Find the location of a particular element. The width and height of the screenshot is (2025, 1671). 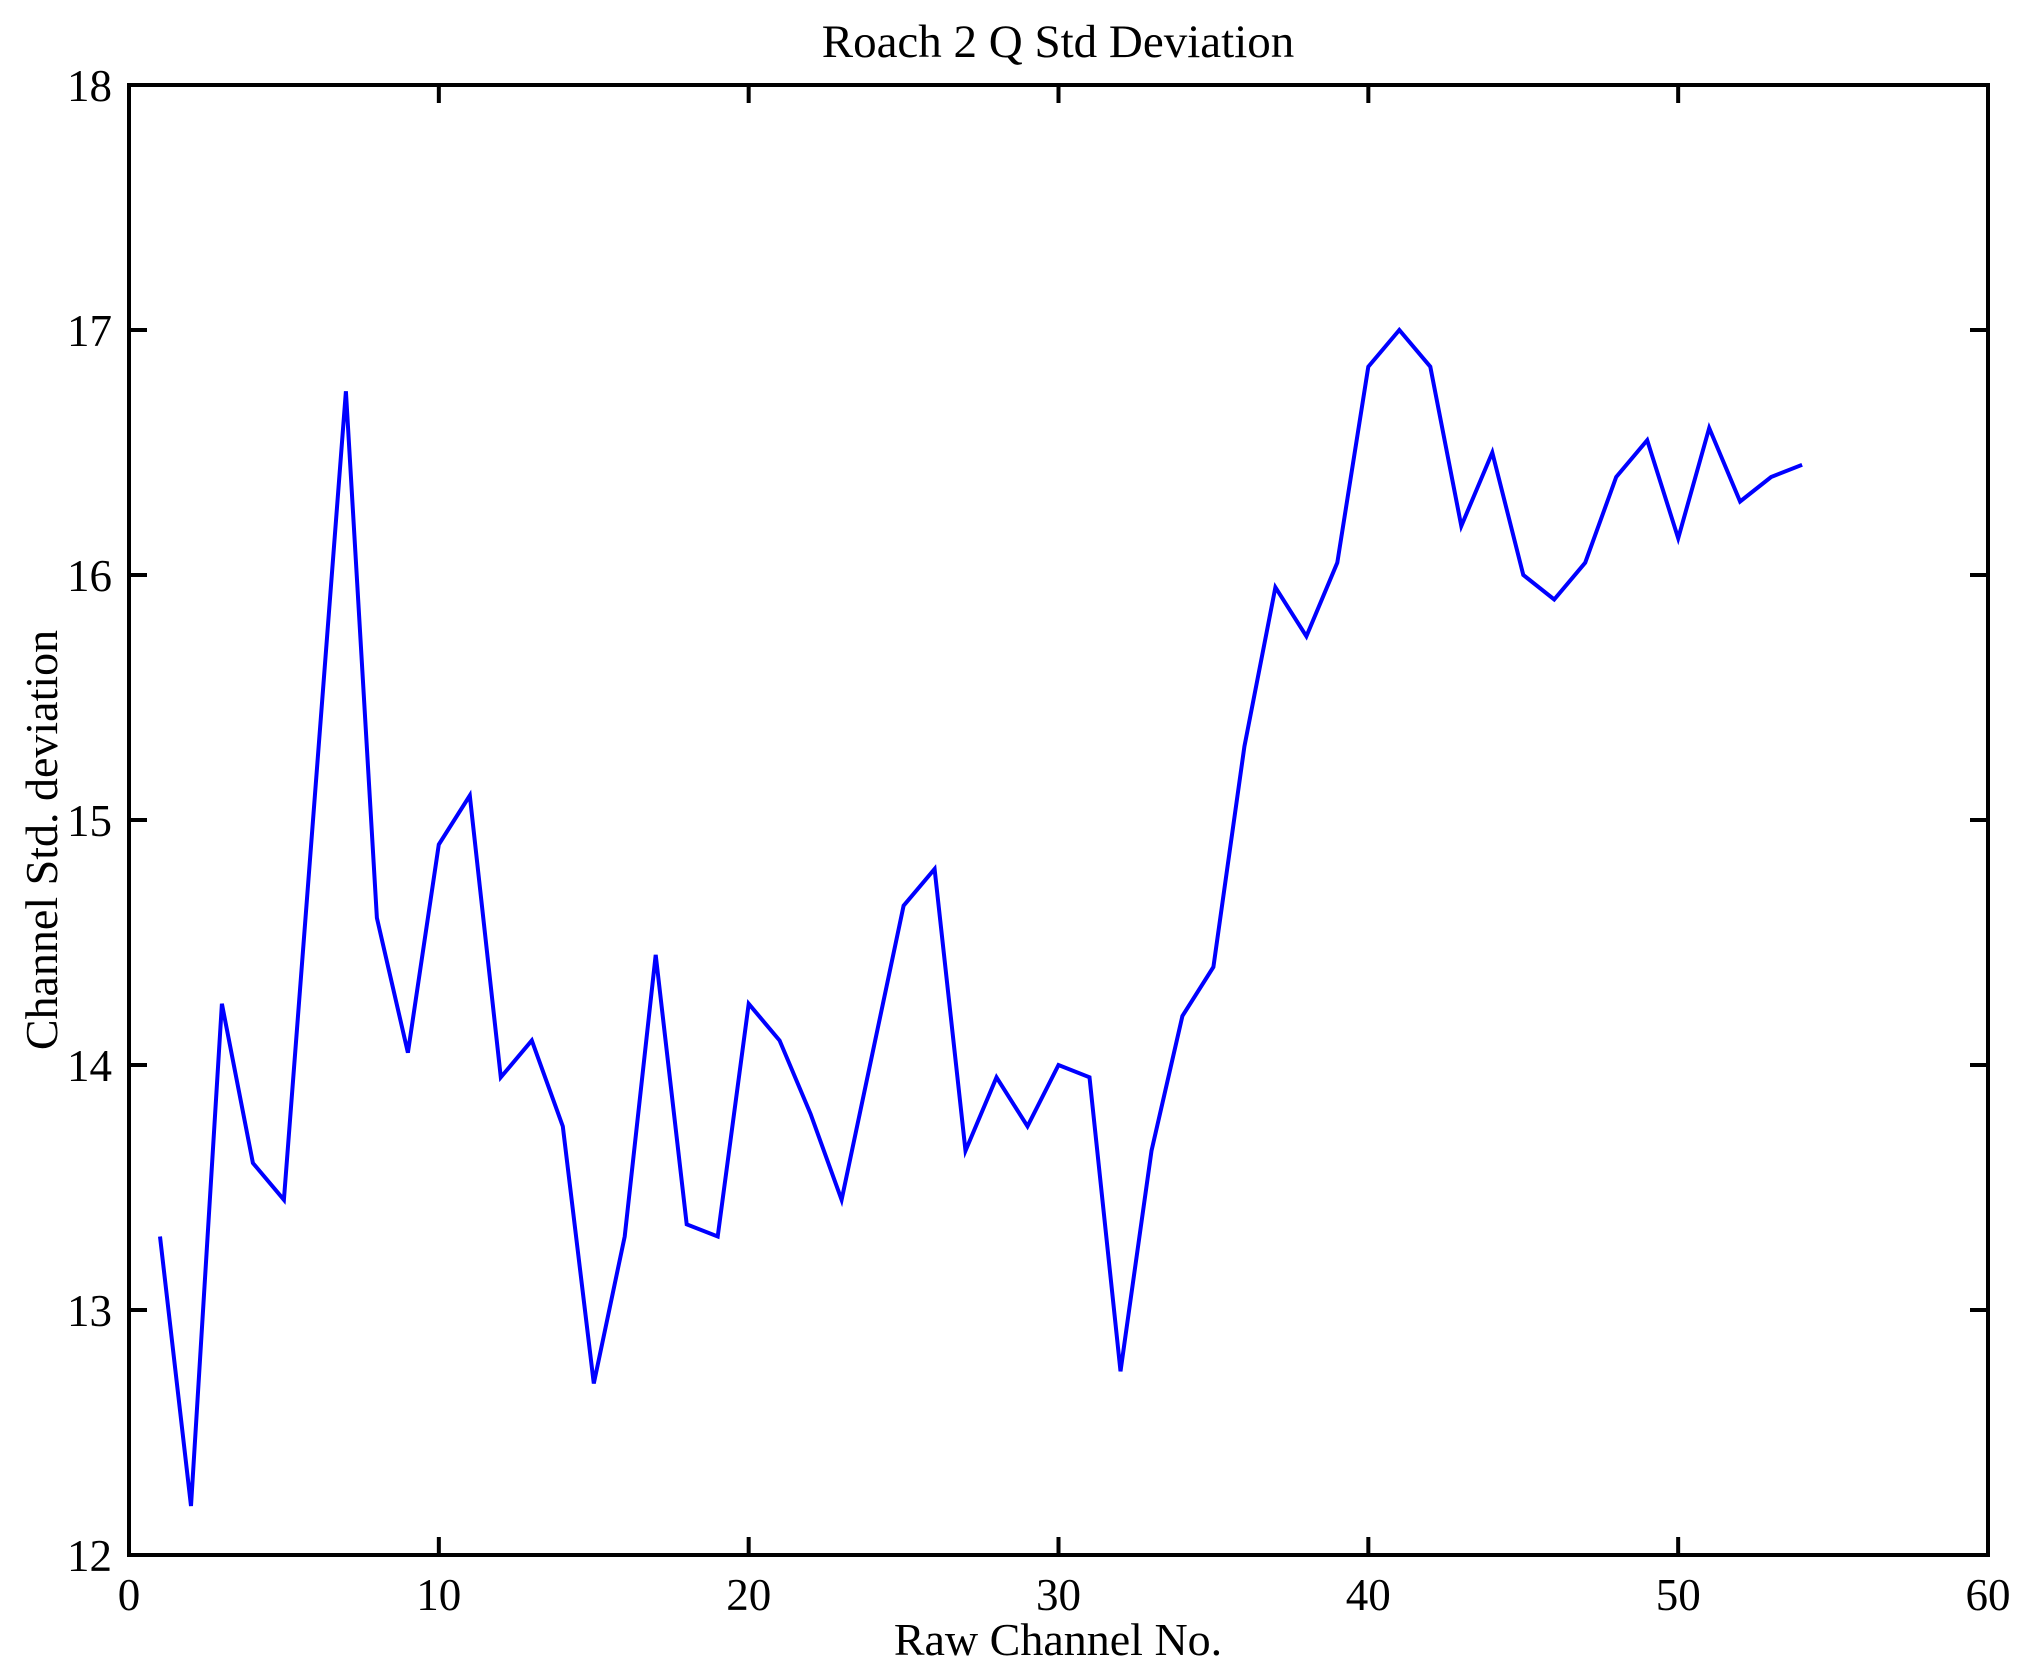

y-tick-label: 15 is located at coordinates (89, 821).